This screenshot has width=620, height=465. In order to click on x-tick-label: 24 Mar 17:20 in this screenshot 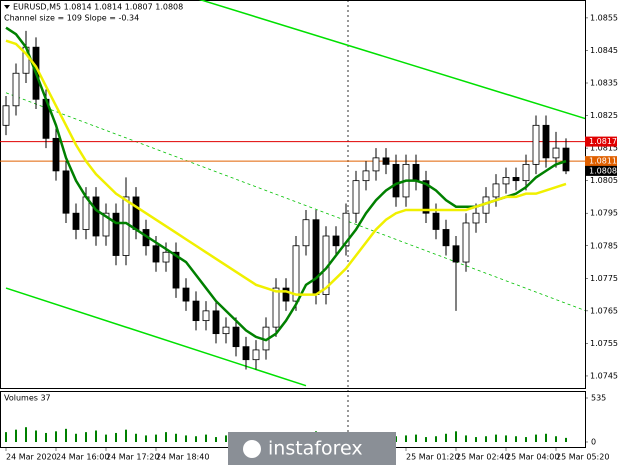, I will do `click(132, 457)`.